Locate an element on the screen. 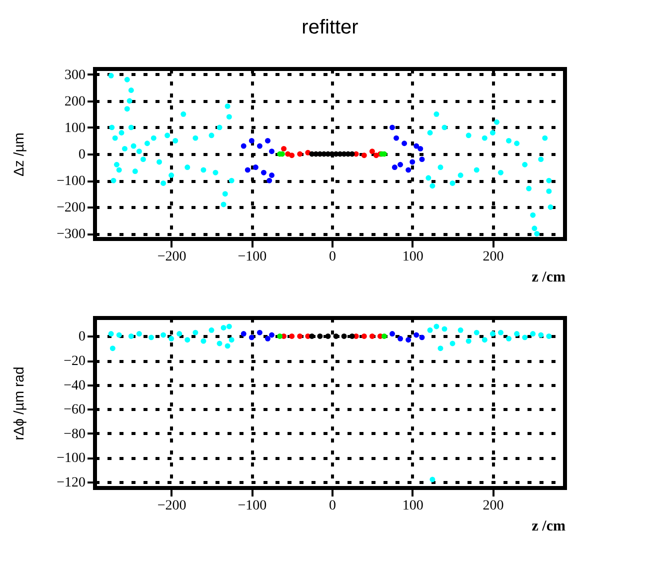  y-tick-label: 200 is located at coordinates (75, 102).